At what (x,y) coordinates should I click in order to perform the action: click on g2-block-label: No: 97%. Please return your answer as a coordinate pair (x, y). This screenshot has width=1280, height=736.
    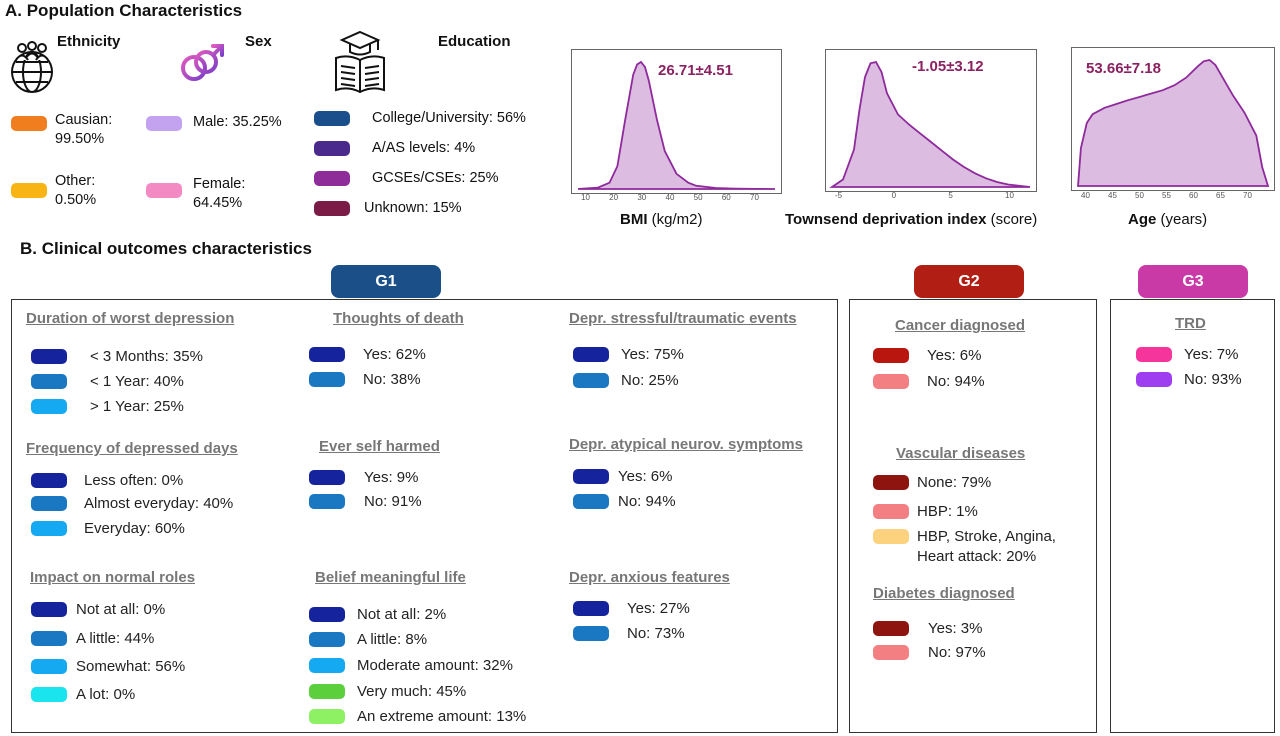
    Looking at the image, I should click on (957, 652).